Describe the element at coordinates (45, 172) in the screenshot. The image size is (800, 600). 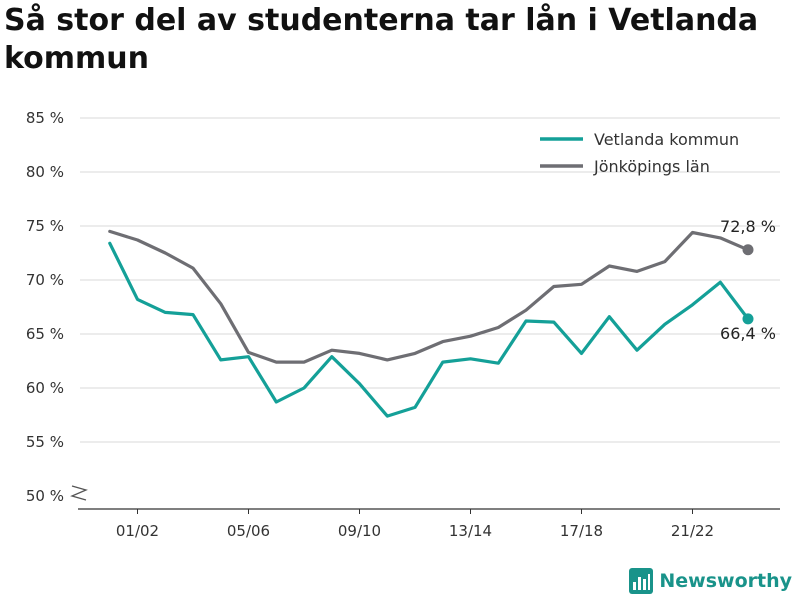
I see `y-tick-label: 80 %` at that location.